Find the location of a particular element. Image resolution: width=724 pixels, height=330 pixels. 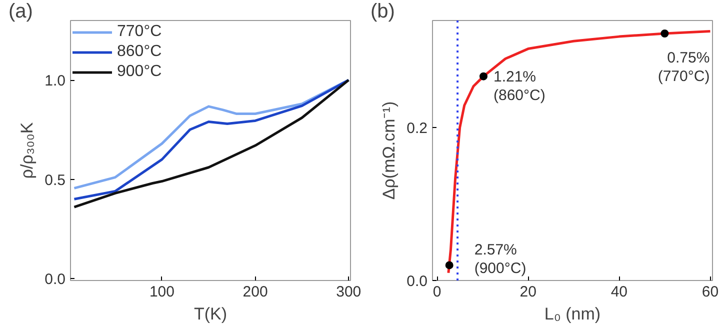

annotation: 1.21% (860°C) is located at coordinates (519, 86).